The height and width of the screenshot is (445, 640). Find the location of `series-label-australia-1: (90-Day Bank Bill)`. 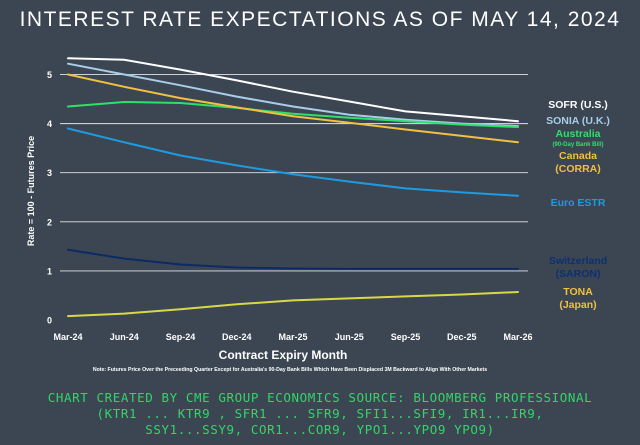

series-label-australia-1: (90-Day Bank Bill) is located at coordinates (577, 145).